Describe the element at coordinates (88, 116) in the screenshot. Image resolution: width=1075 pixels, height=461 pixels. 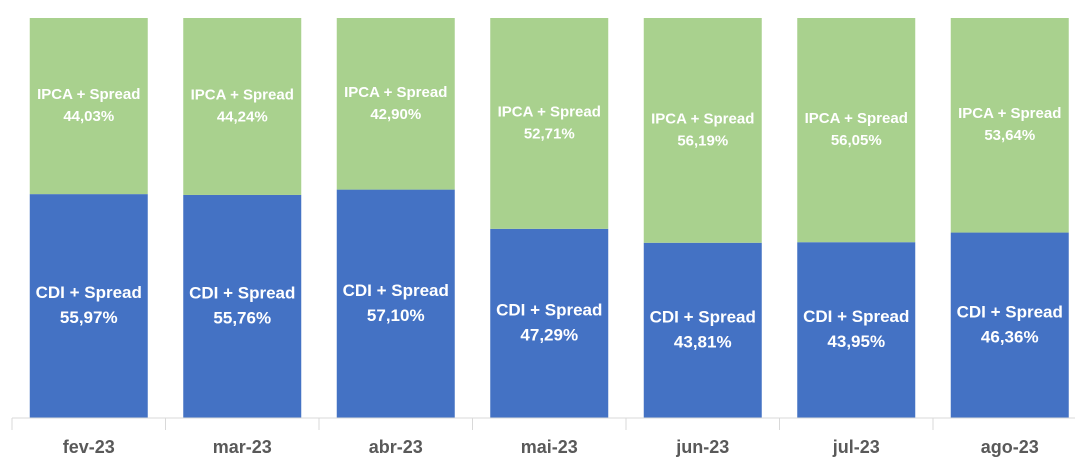
I see `data-label: 44,03%` at that location.